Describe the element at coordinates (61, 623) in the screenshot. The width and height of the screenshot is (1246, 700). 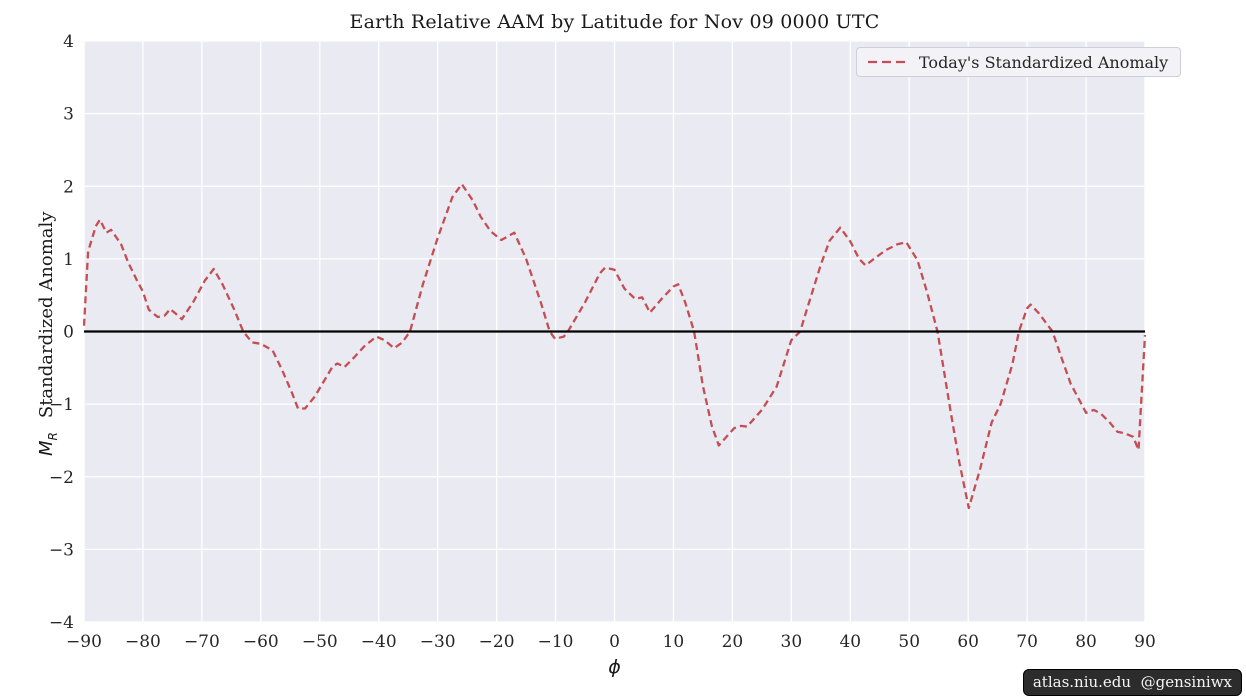
I see `y-tick-label: −4` at that location.